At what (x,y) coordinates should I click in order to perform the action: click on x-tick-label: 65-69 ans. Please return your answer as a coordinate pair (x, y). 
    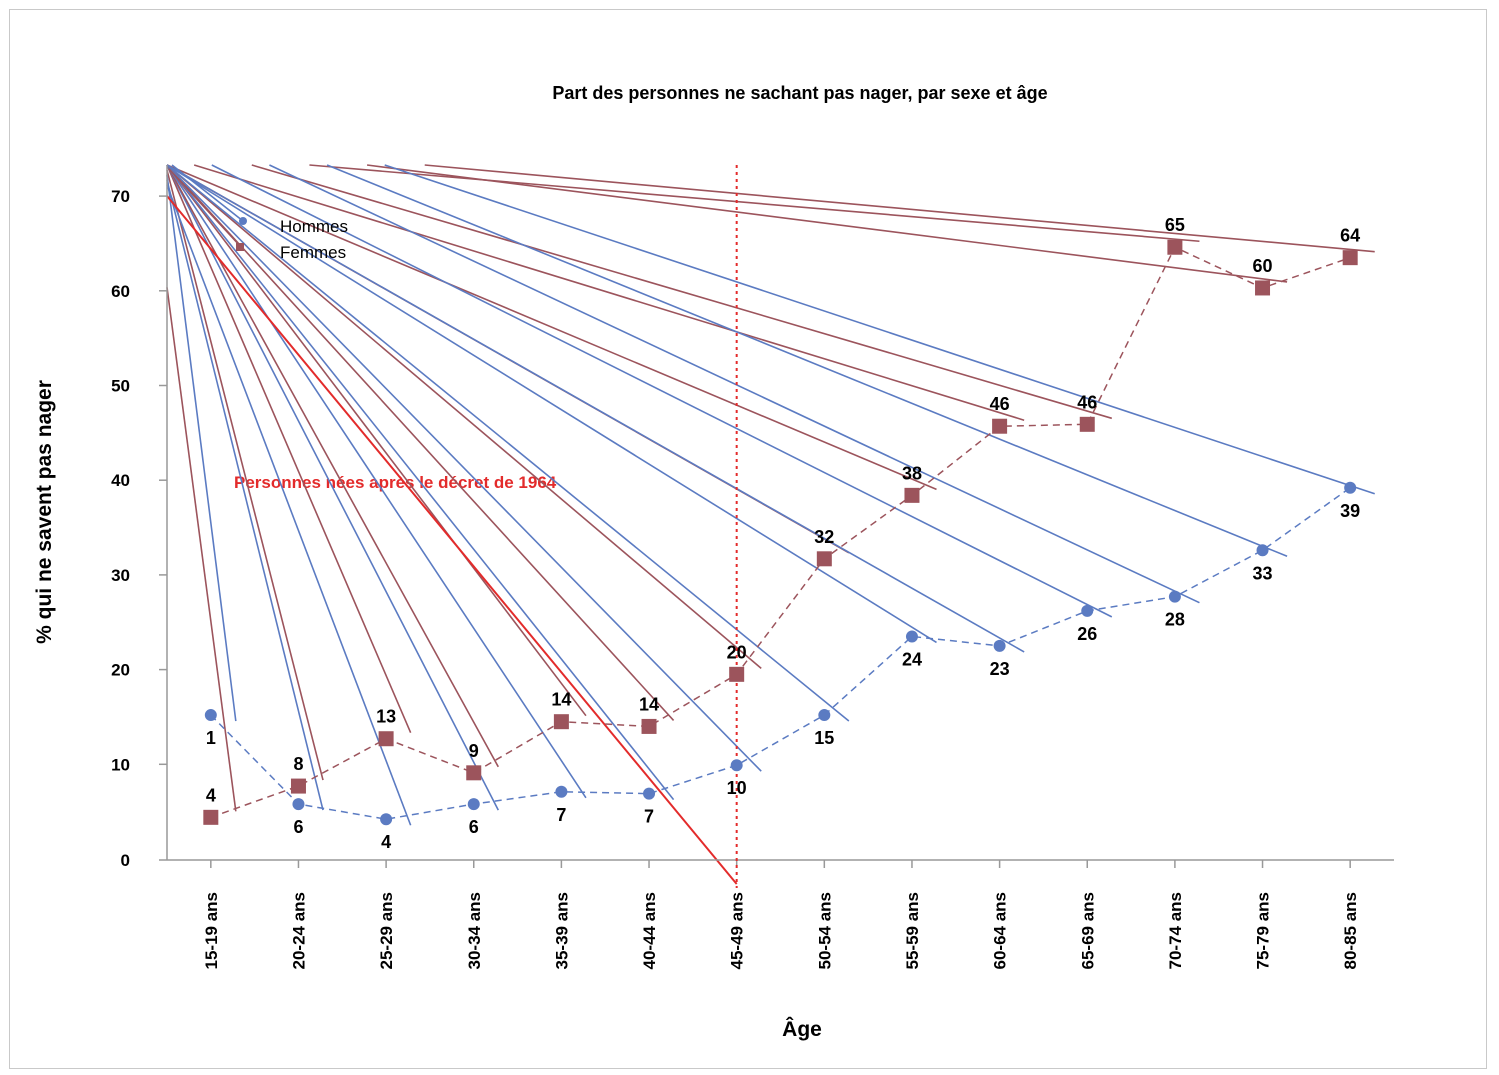
    Looking at the image, I should click on (1087, 931).